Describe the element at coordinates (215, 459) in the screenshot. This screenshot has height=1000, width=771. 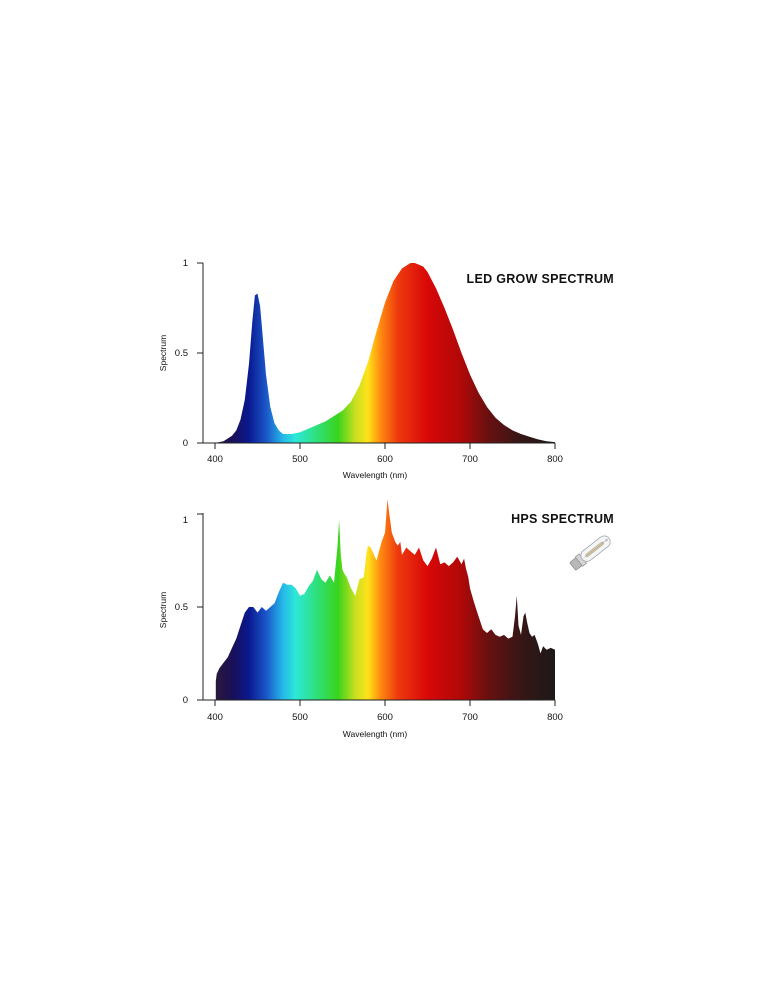
I see `led-xtick-label-0: 400` at that location.